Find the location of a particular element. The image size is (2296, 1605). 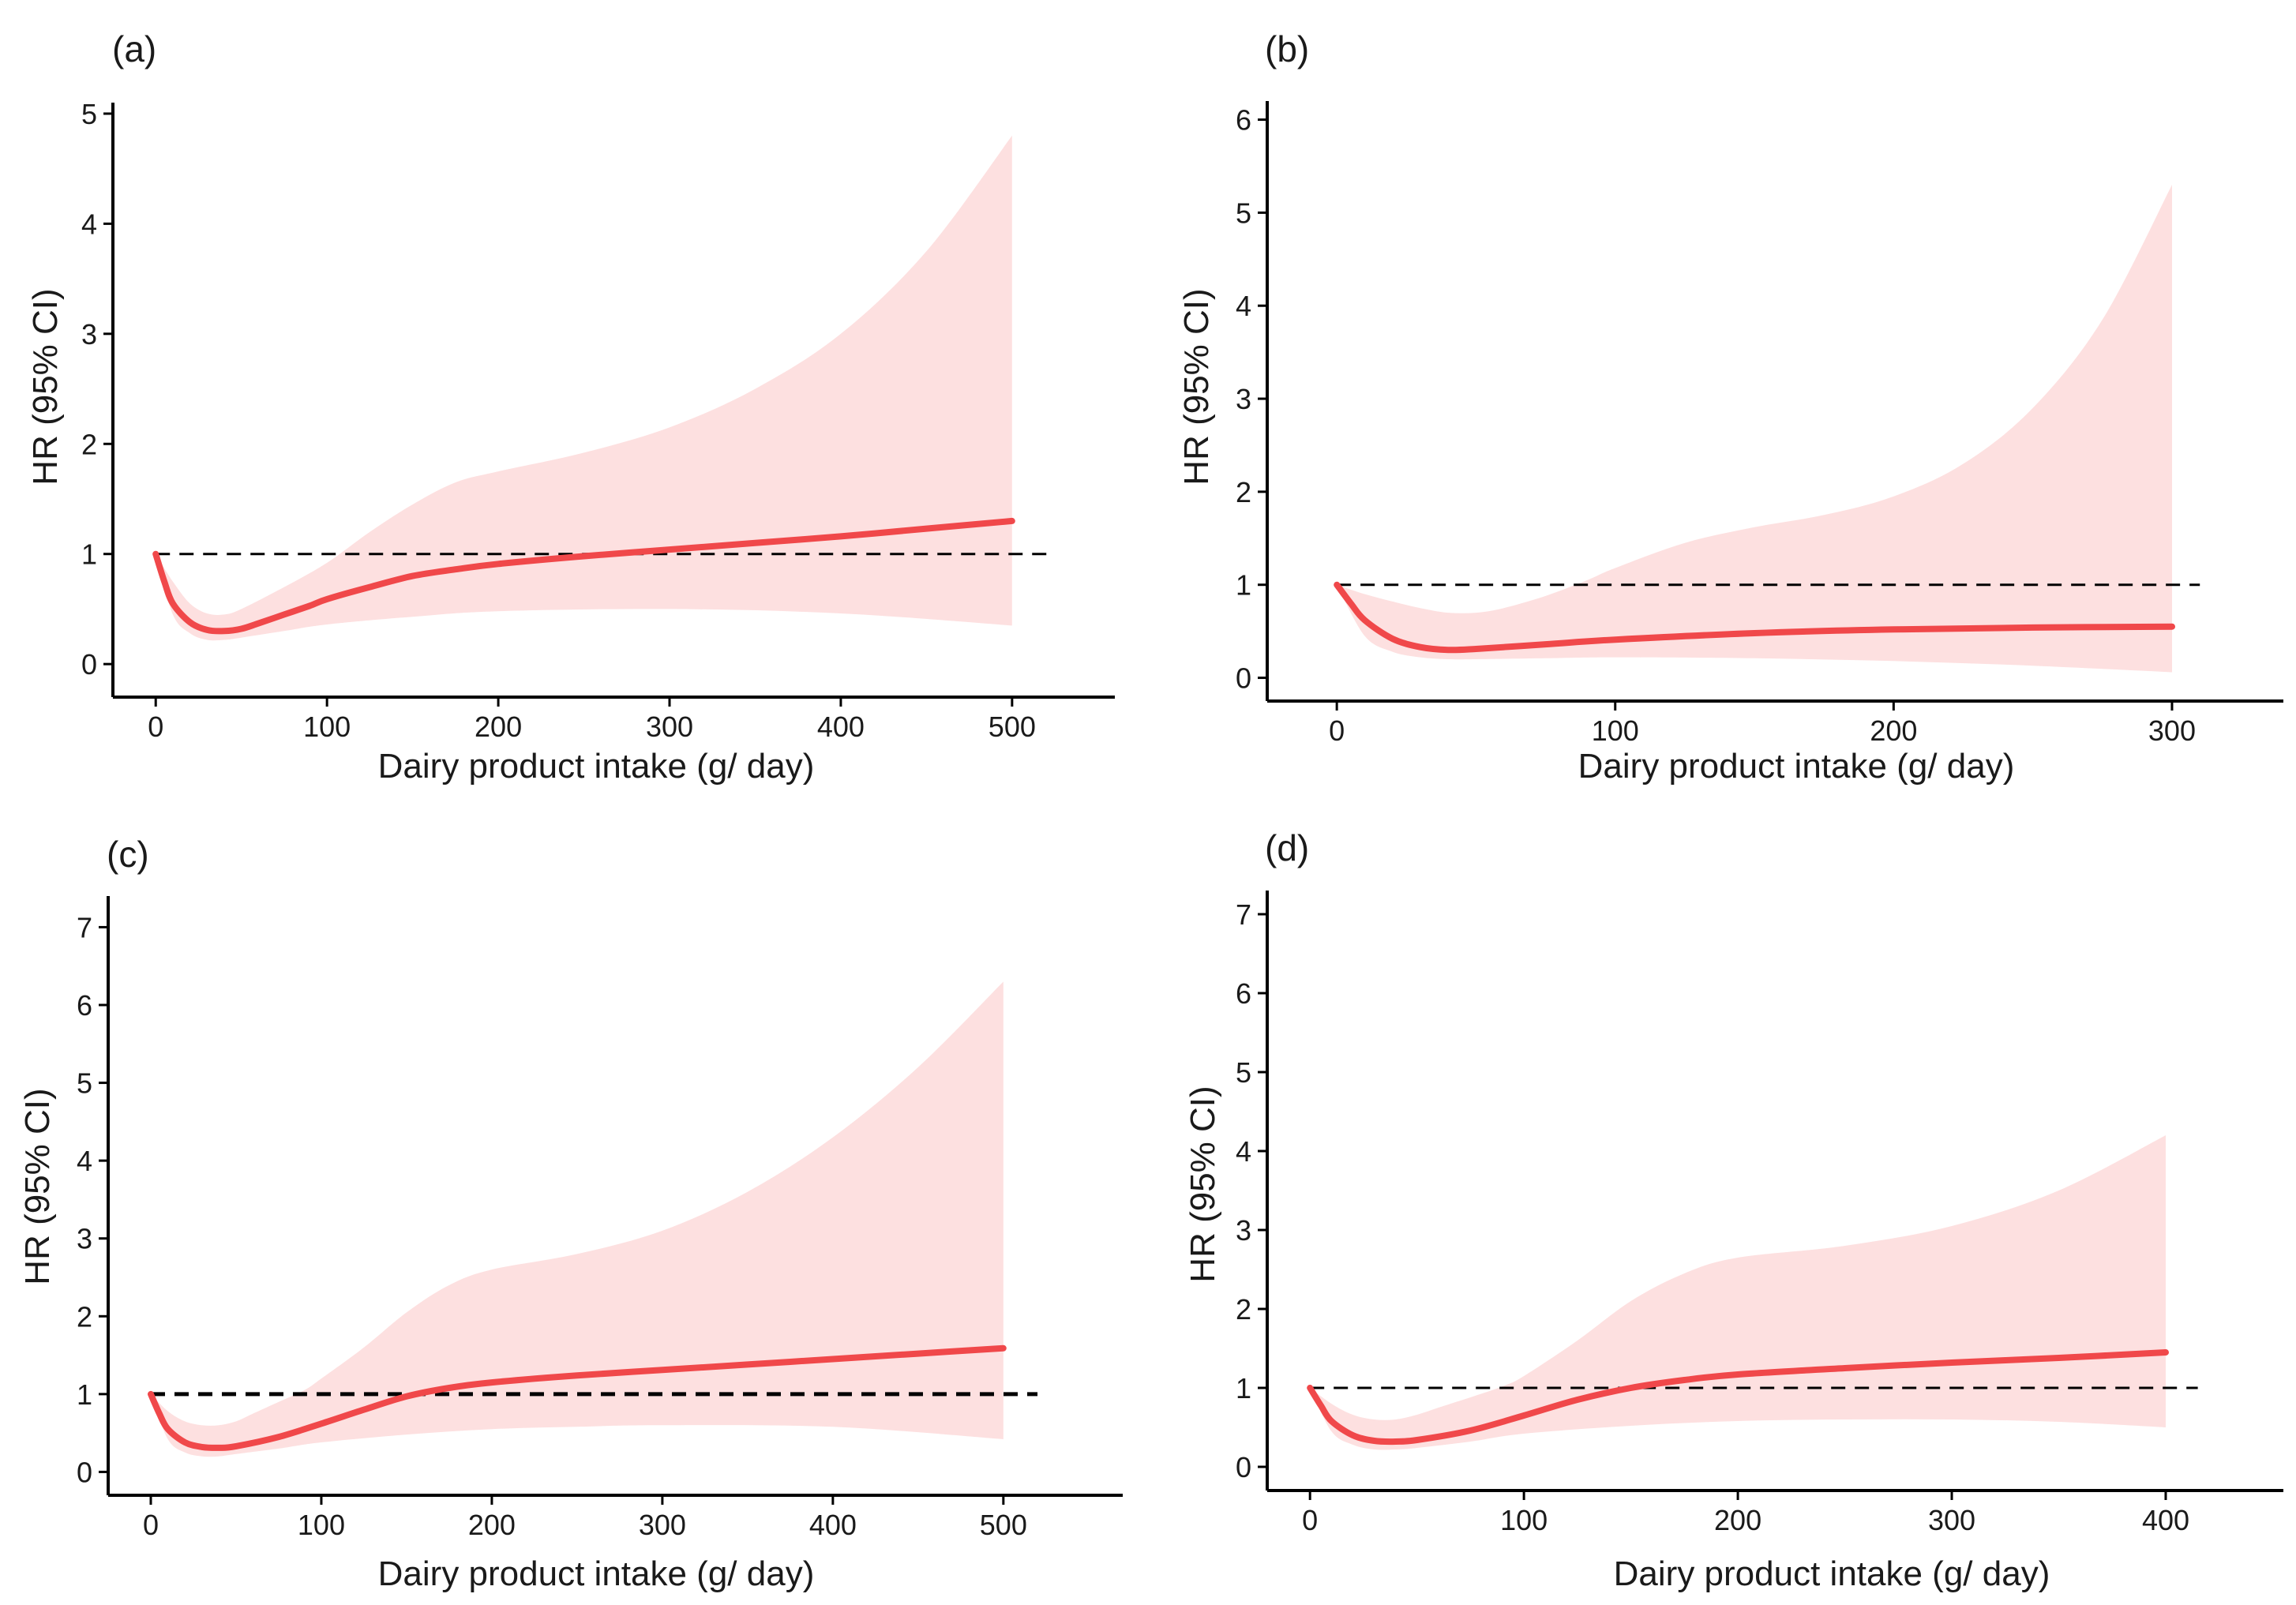

hr-line-b is located at coordinates (1754, 617).